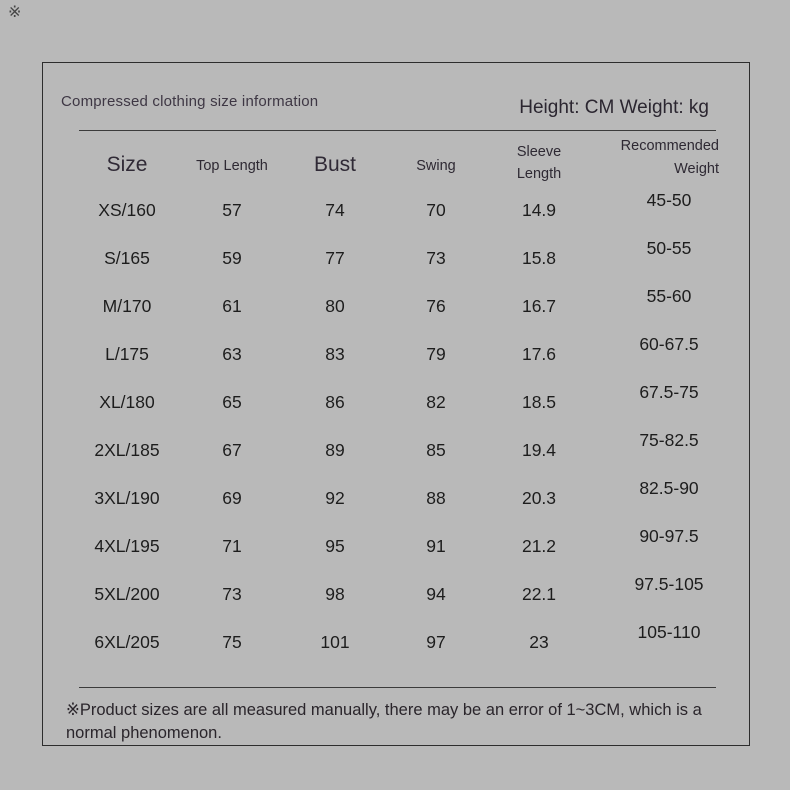 The width and height of the screenshot is (790, 790). I want to click on column-header-swing: Swing, so click(436, 166).